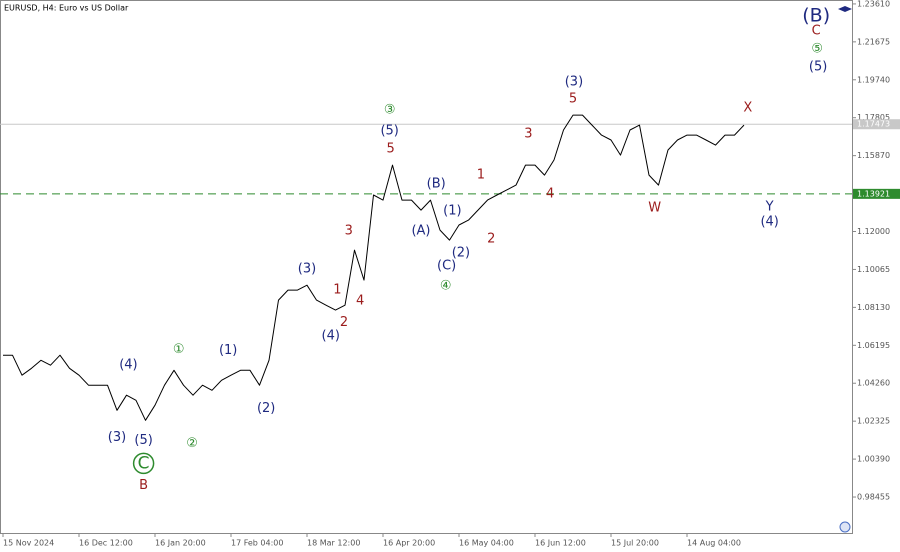 This screenshot has width=900, height=552. I want to click on wave-label: ①, so click(179, 349).